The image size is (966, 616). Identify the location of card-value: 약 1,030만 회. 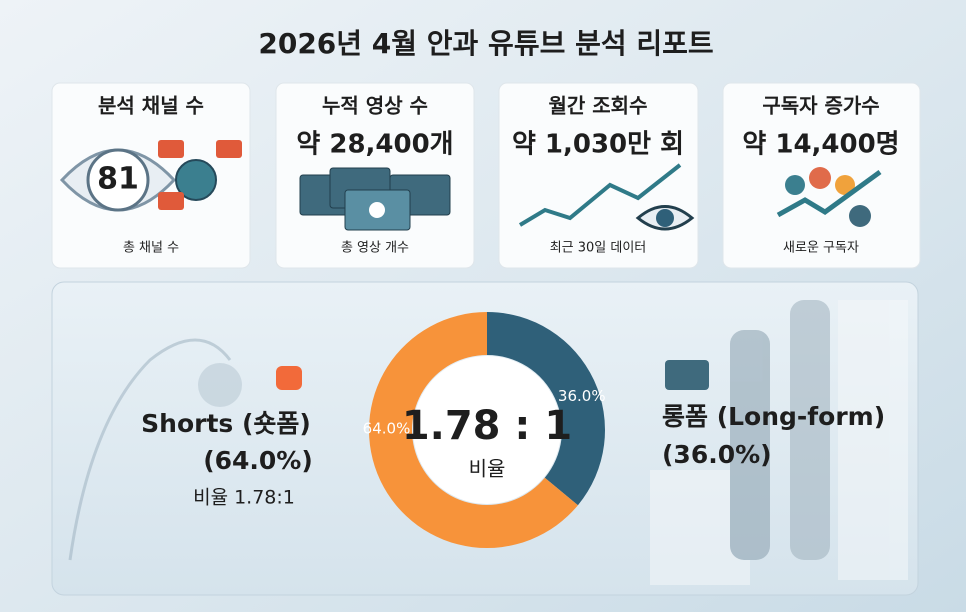
(598, 145).